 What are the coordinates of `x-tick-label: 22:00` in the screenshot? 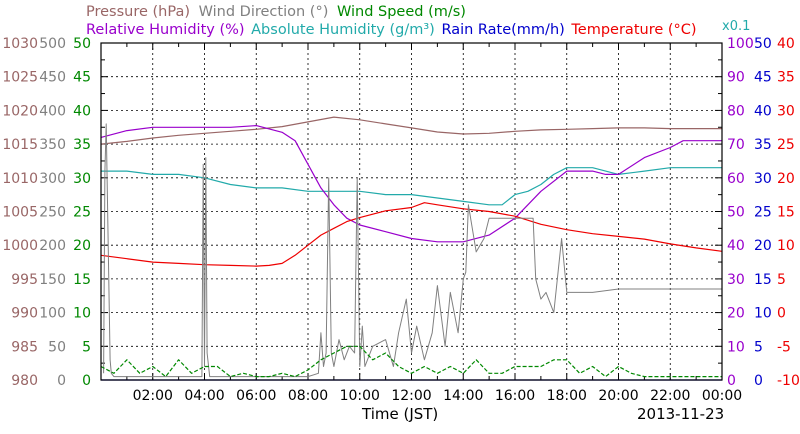 It's located at (670, 396).